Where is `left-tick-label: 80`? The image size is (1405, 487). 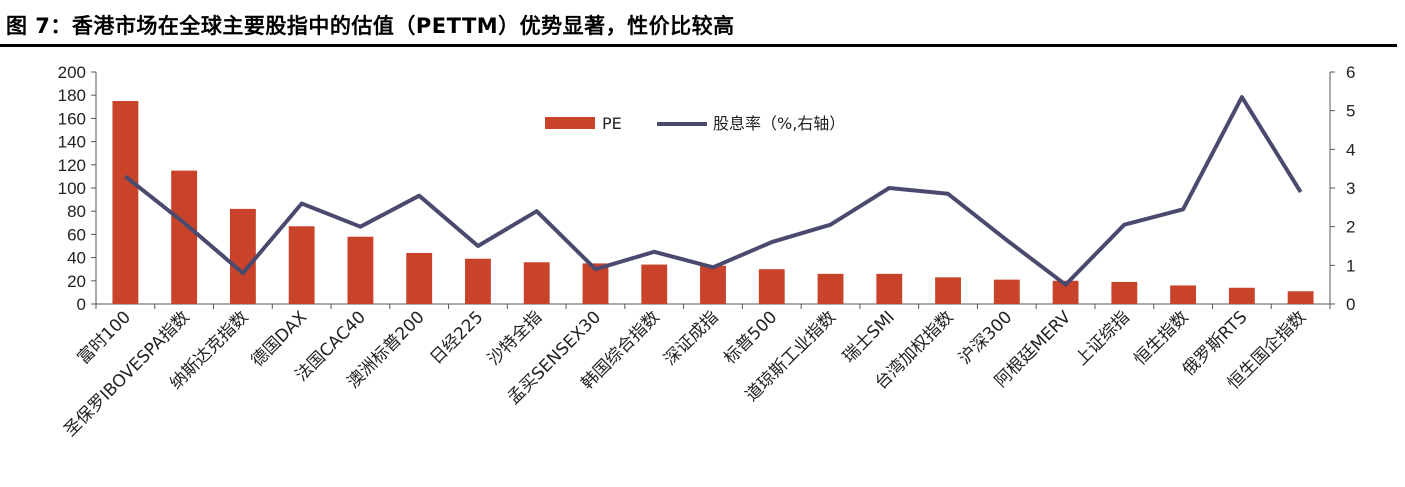 left-tick-label: 80 is located at coordinates (76, 211).